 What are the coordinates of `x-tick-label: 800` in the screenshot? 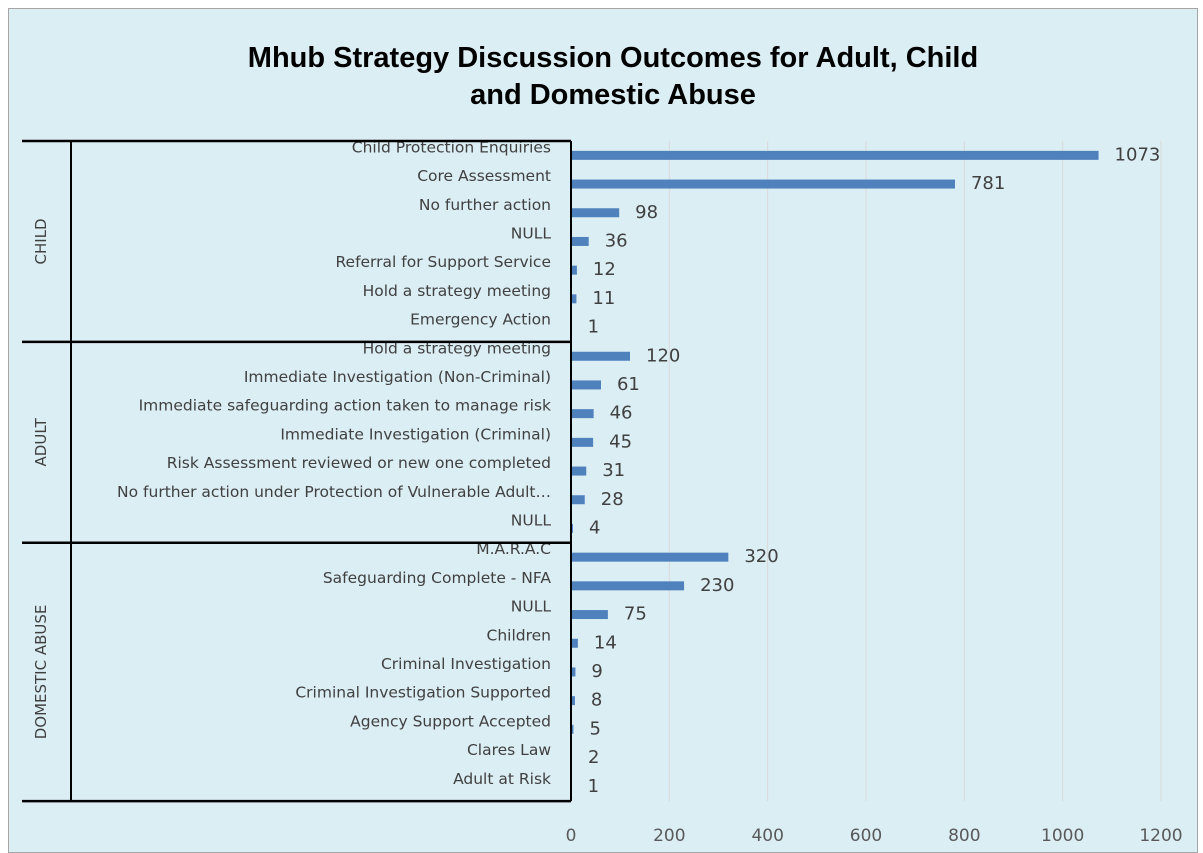 It's located at (964, 836).